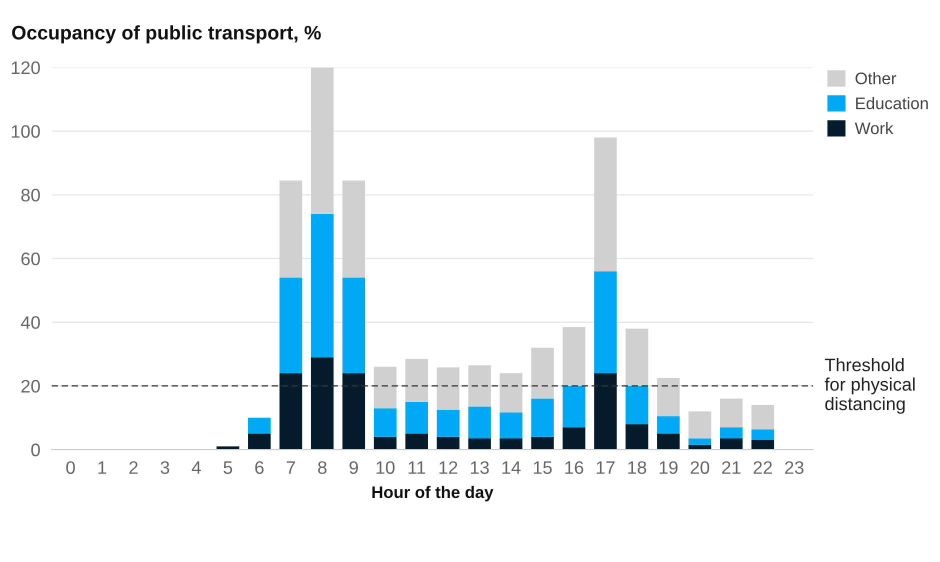 The width and height of the screenshot is (940, 562). What do you see at coordinates (354, 467) in the screenshot?
I see `x-tick-label: 9` at bounding box center [354, 467].